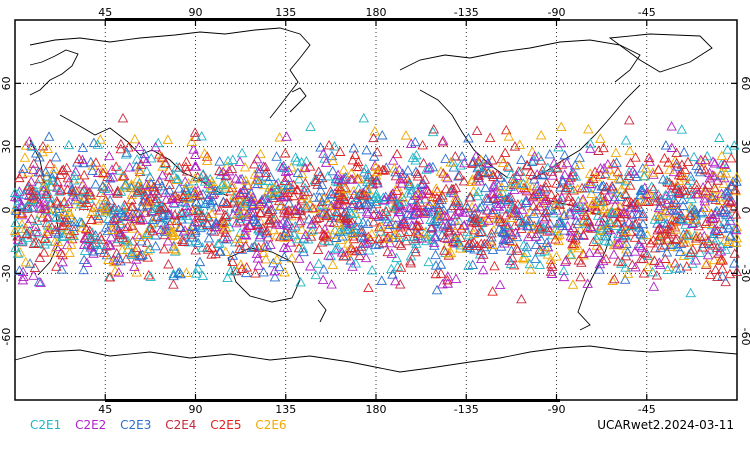 This screenshot has width=750, height=454. I want to click on lon-label-top: -90, so click(557, 12).